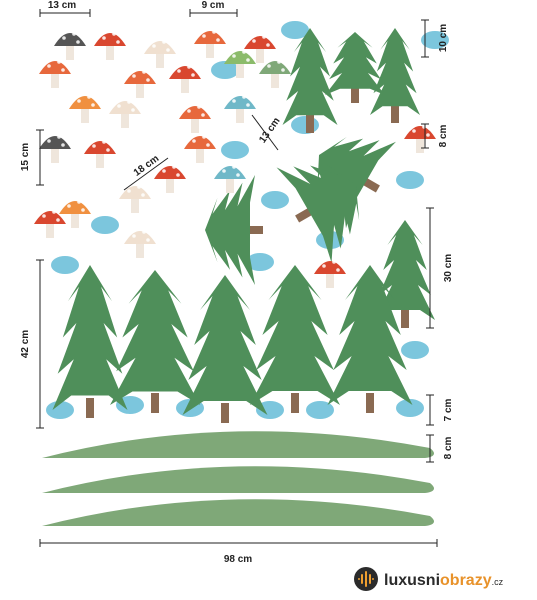 Image resolution: width=537 pixels, height=600 pixels. I want to click on dim-label: 9 cm, so click(213, 5).